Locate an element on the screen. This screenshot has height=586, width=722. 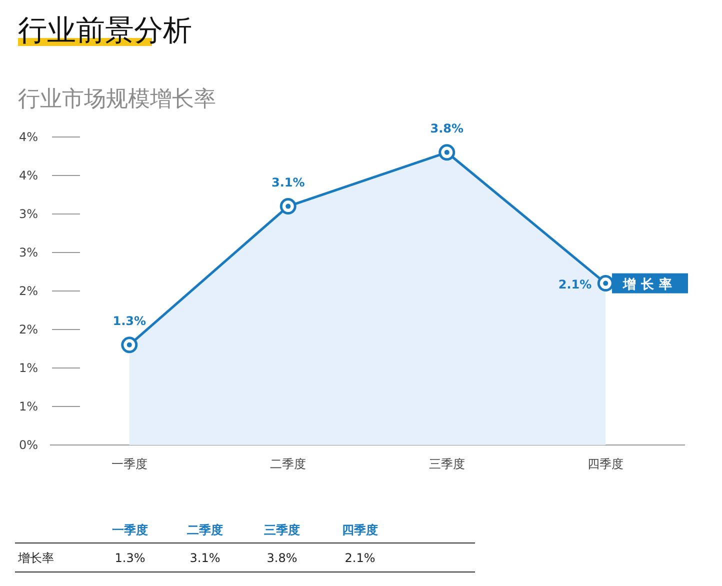
series-label: 增长率 is located at coordinates (649, 284).